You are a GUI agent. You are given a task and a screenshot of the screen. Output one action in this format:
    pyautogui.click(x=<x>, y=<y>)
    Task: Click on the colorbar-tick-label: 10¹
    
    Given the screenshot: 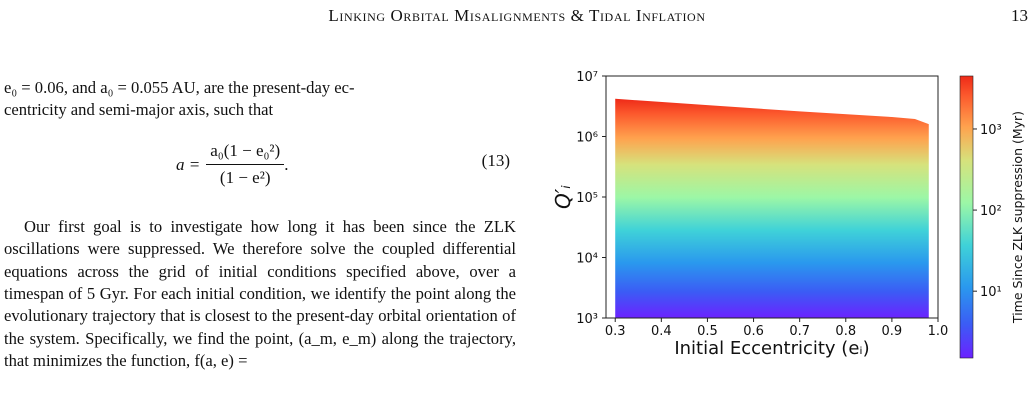 What is the action you would take?
    pyautogui.click(x=991, y=292)
    